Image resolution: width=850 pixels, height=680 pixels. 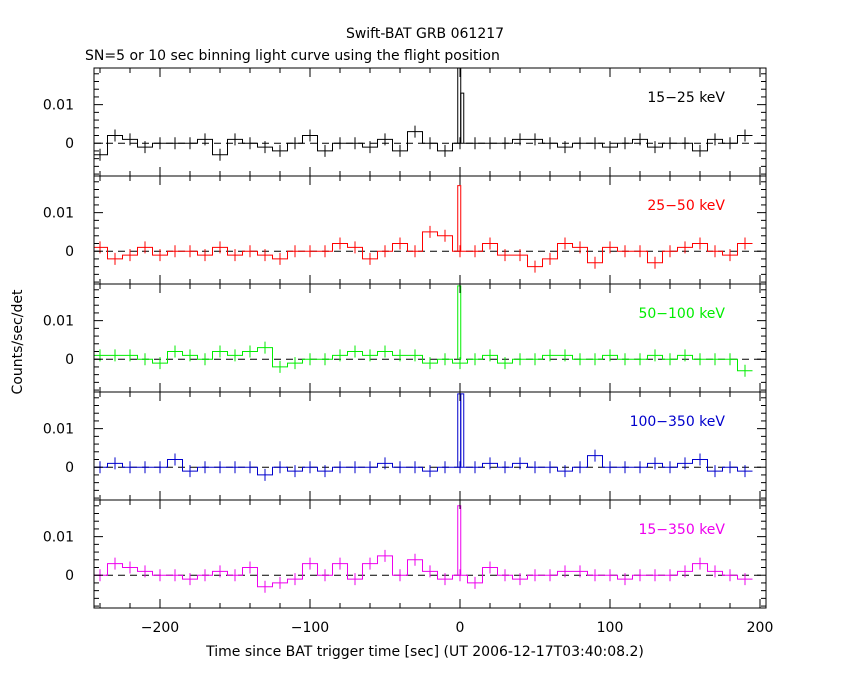 What do you see at coordinates (678, 422) in the screenshot?
I see `panel-band-label: 100−350 keV` at bounding box center [678, 422].